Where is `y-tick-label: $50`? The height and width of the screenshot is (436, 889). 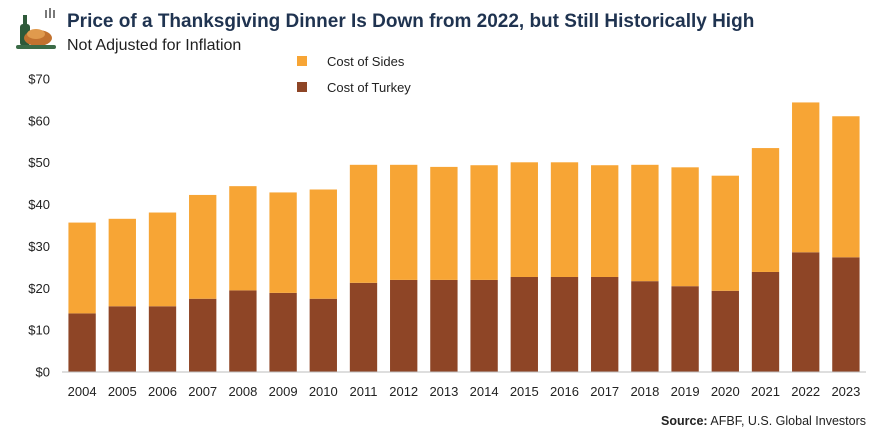
y-tick-label: $50 is located at coordinates (39, 162).